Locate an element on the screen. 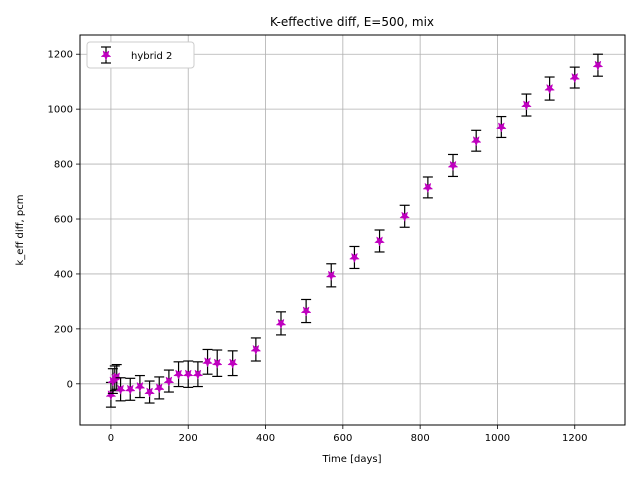 The width and height of the screenshot is (640, 480). legend-marker is located at coordinates (106, 55).